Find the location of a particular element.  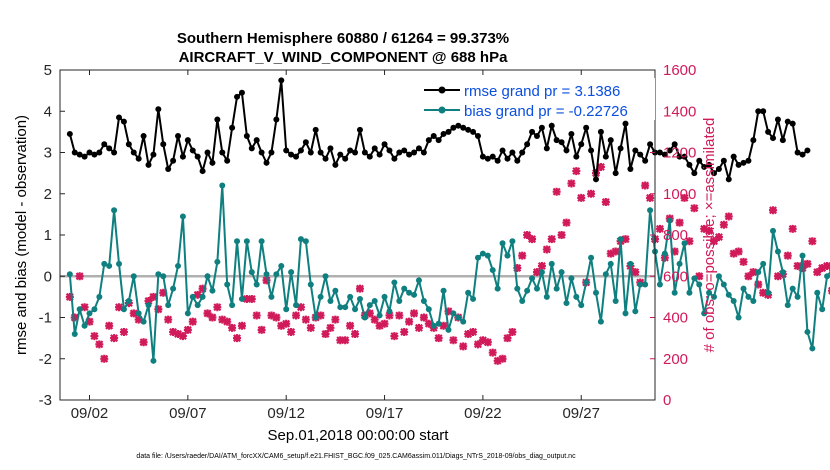

x-tick-label: 09/22 is located at coordinates (483, 413).